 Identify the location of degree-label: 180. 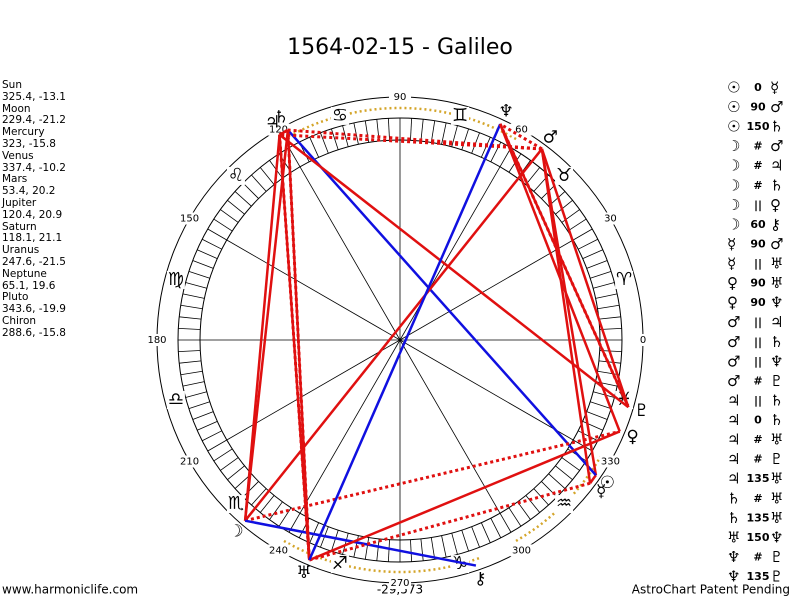
(156, 340).